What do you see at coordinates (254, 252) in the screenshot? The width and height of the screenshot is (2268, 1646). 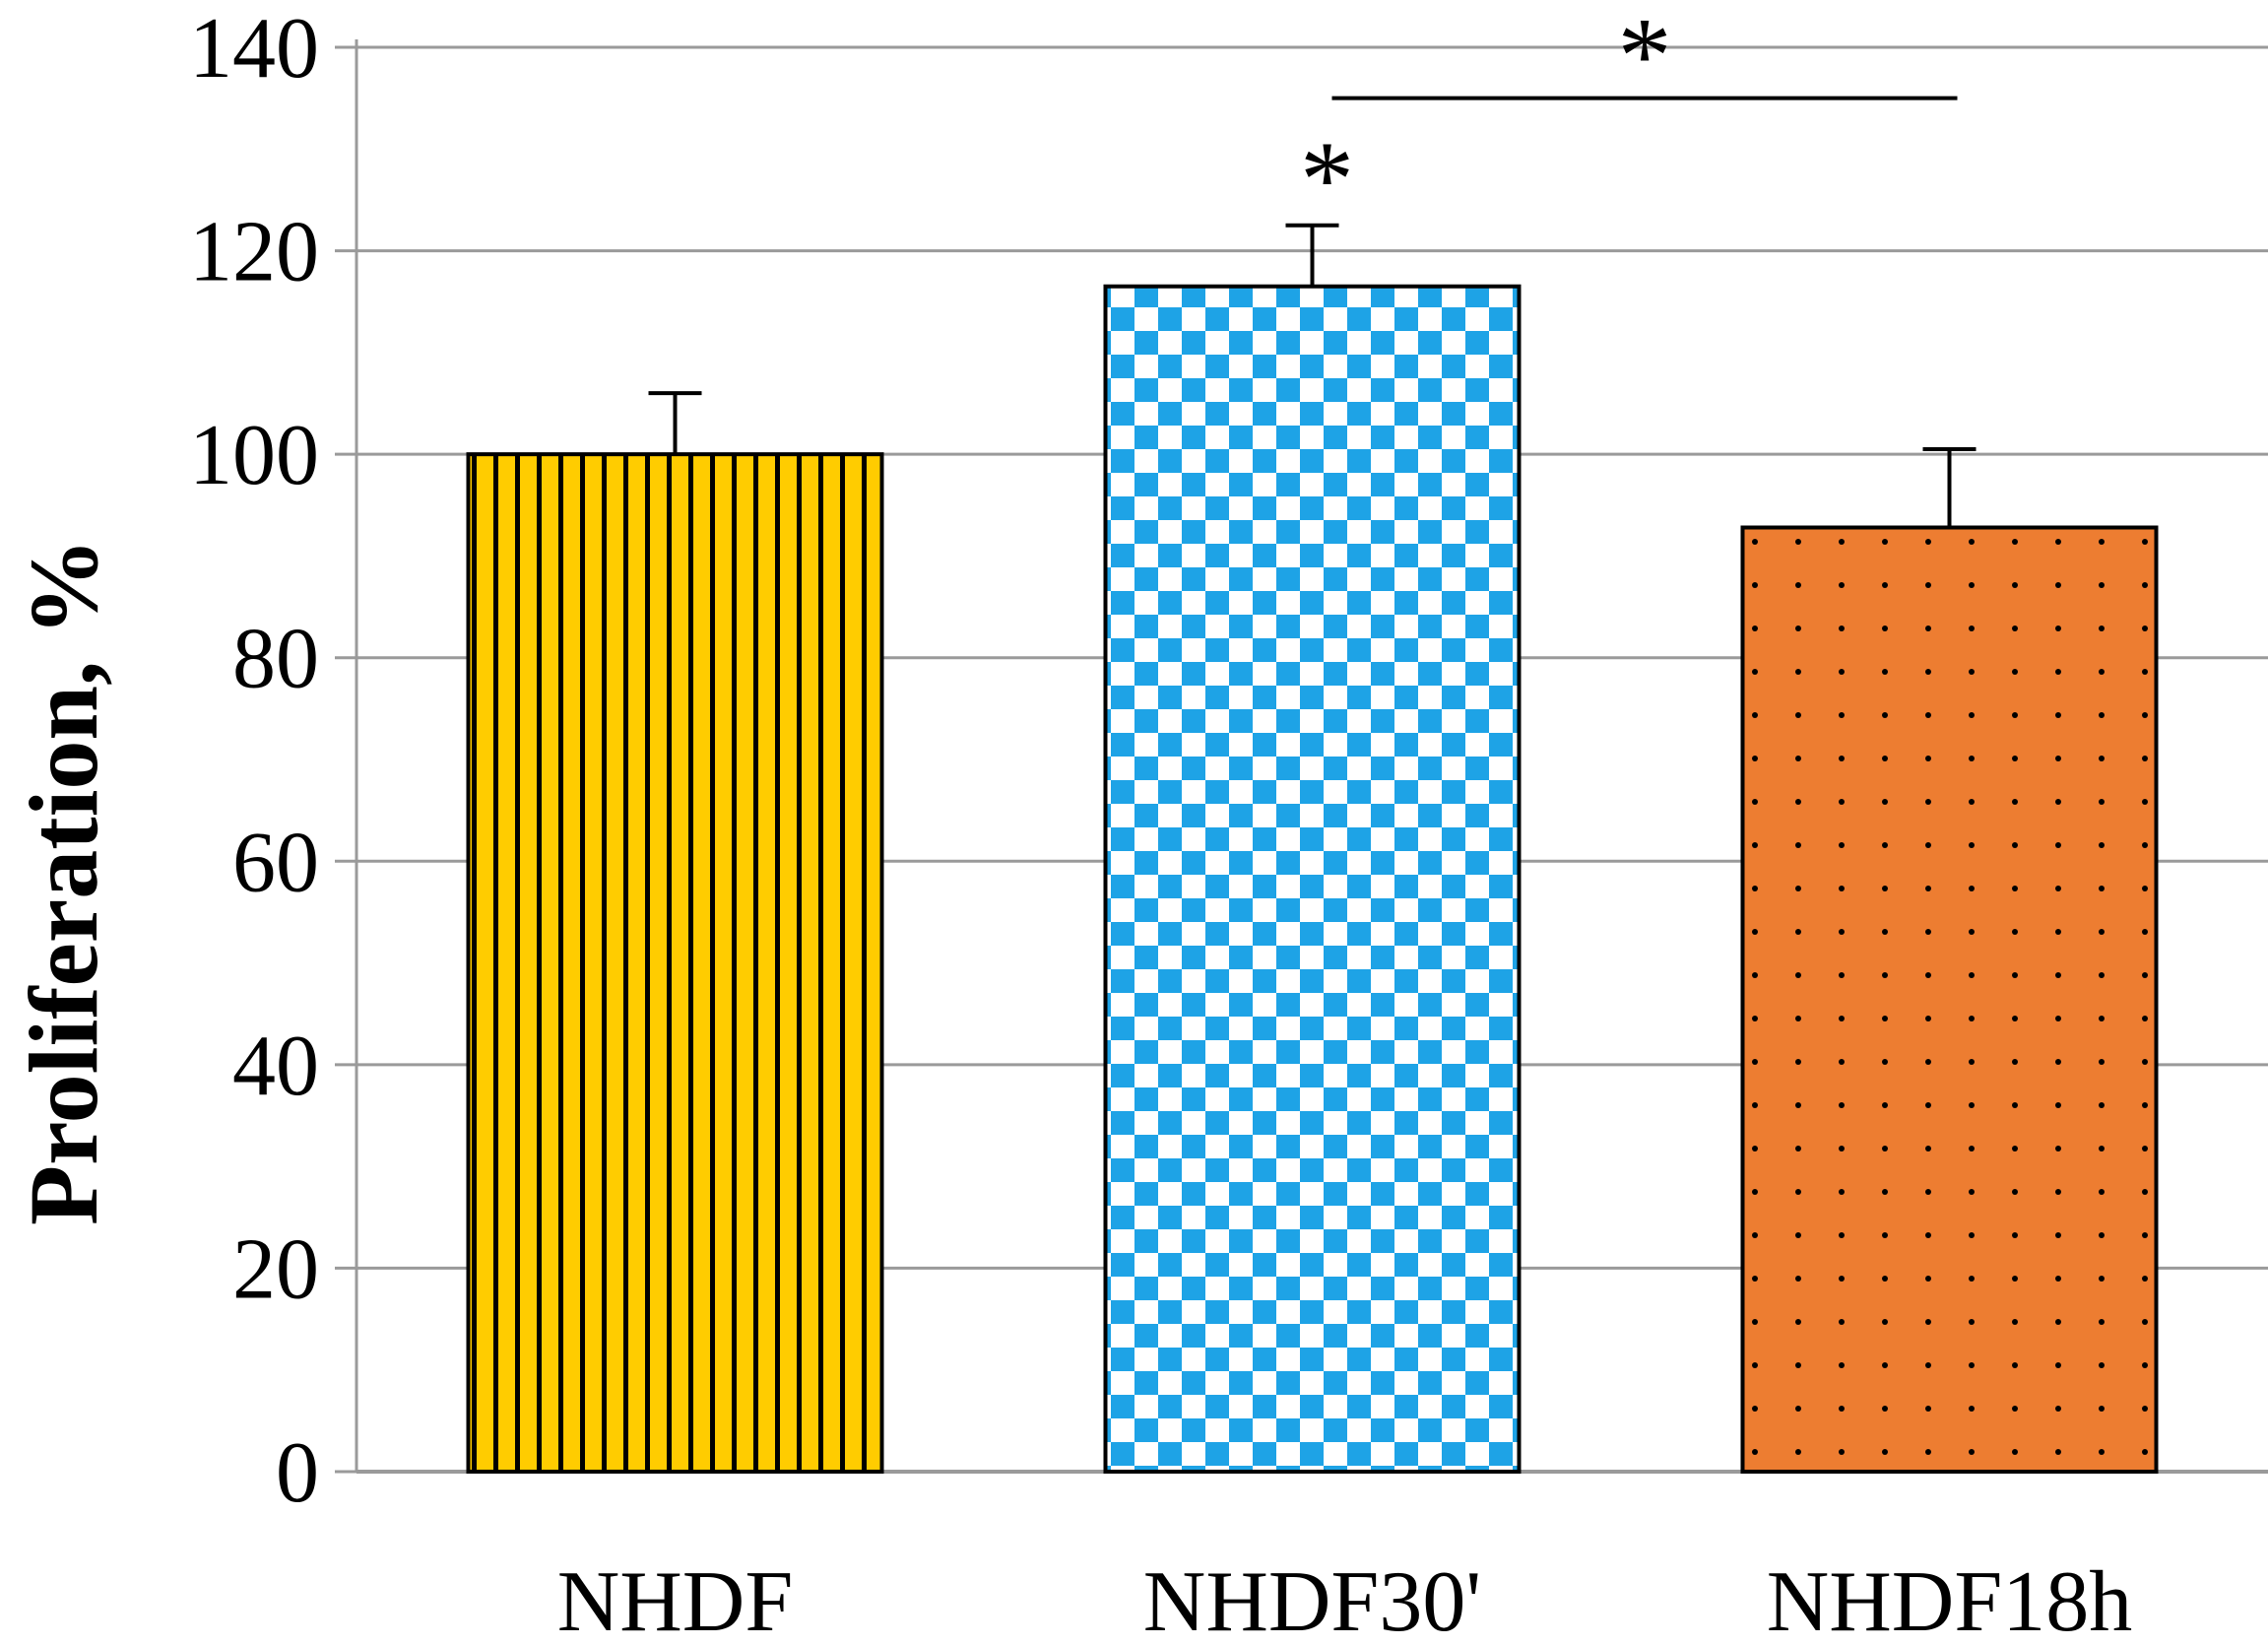 I see `y-tick-label: 120` at bounding box center [254, 252].